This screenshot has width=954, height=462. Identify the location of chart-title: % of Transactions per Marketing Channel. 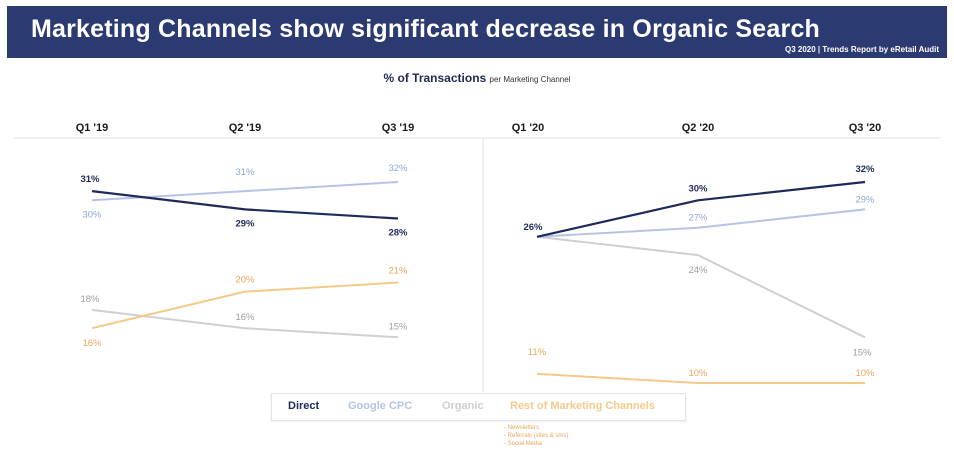
(477, 78).